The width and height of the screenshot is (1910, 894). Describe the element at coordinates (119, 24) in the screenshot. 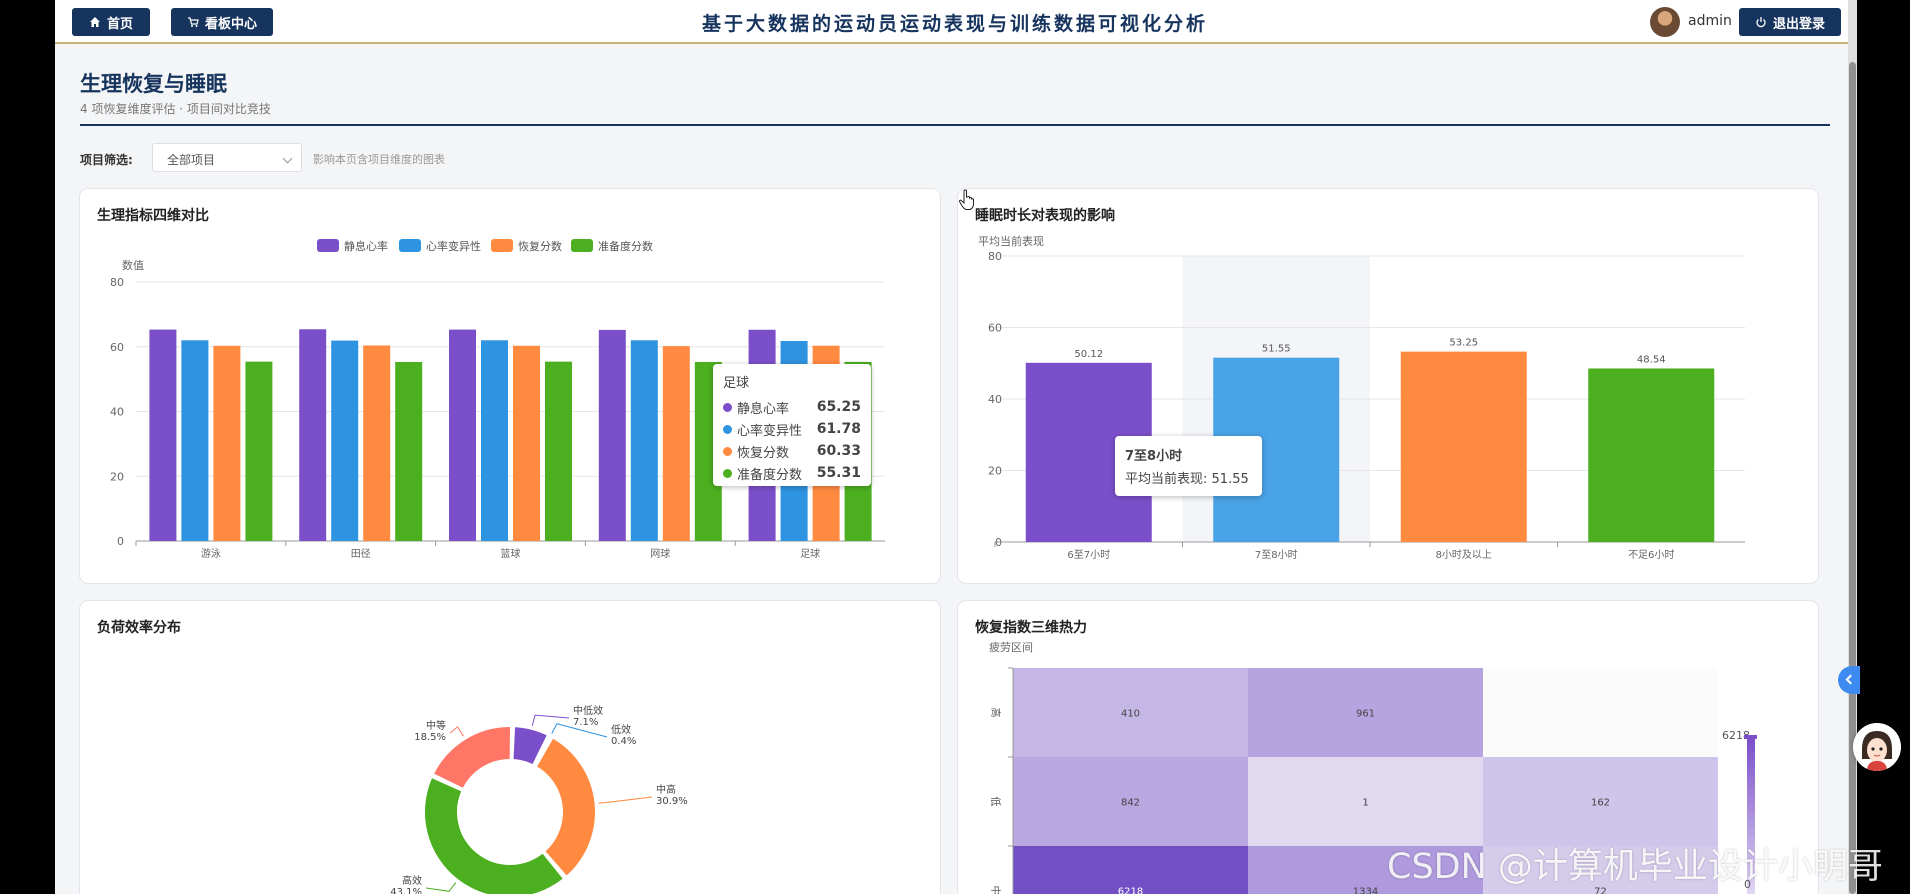

I see `home-button-label: 首页` at that location.